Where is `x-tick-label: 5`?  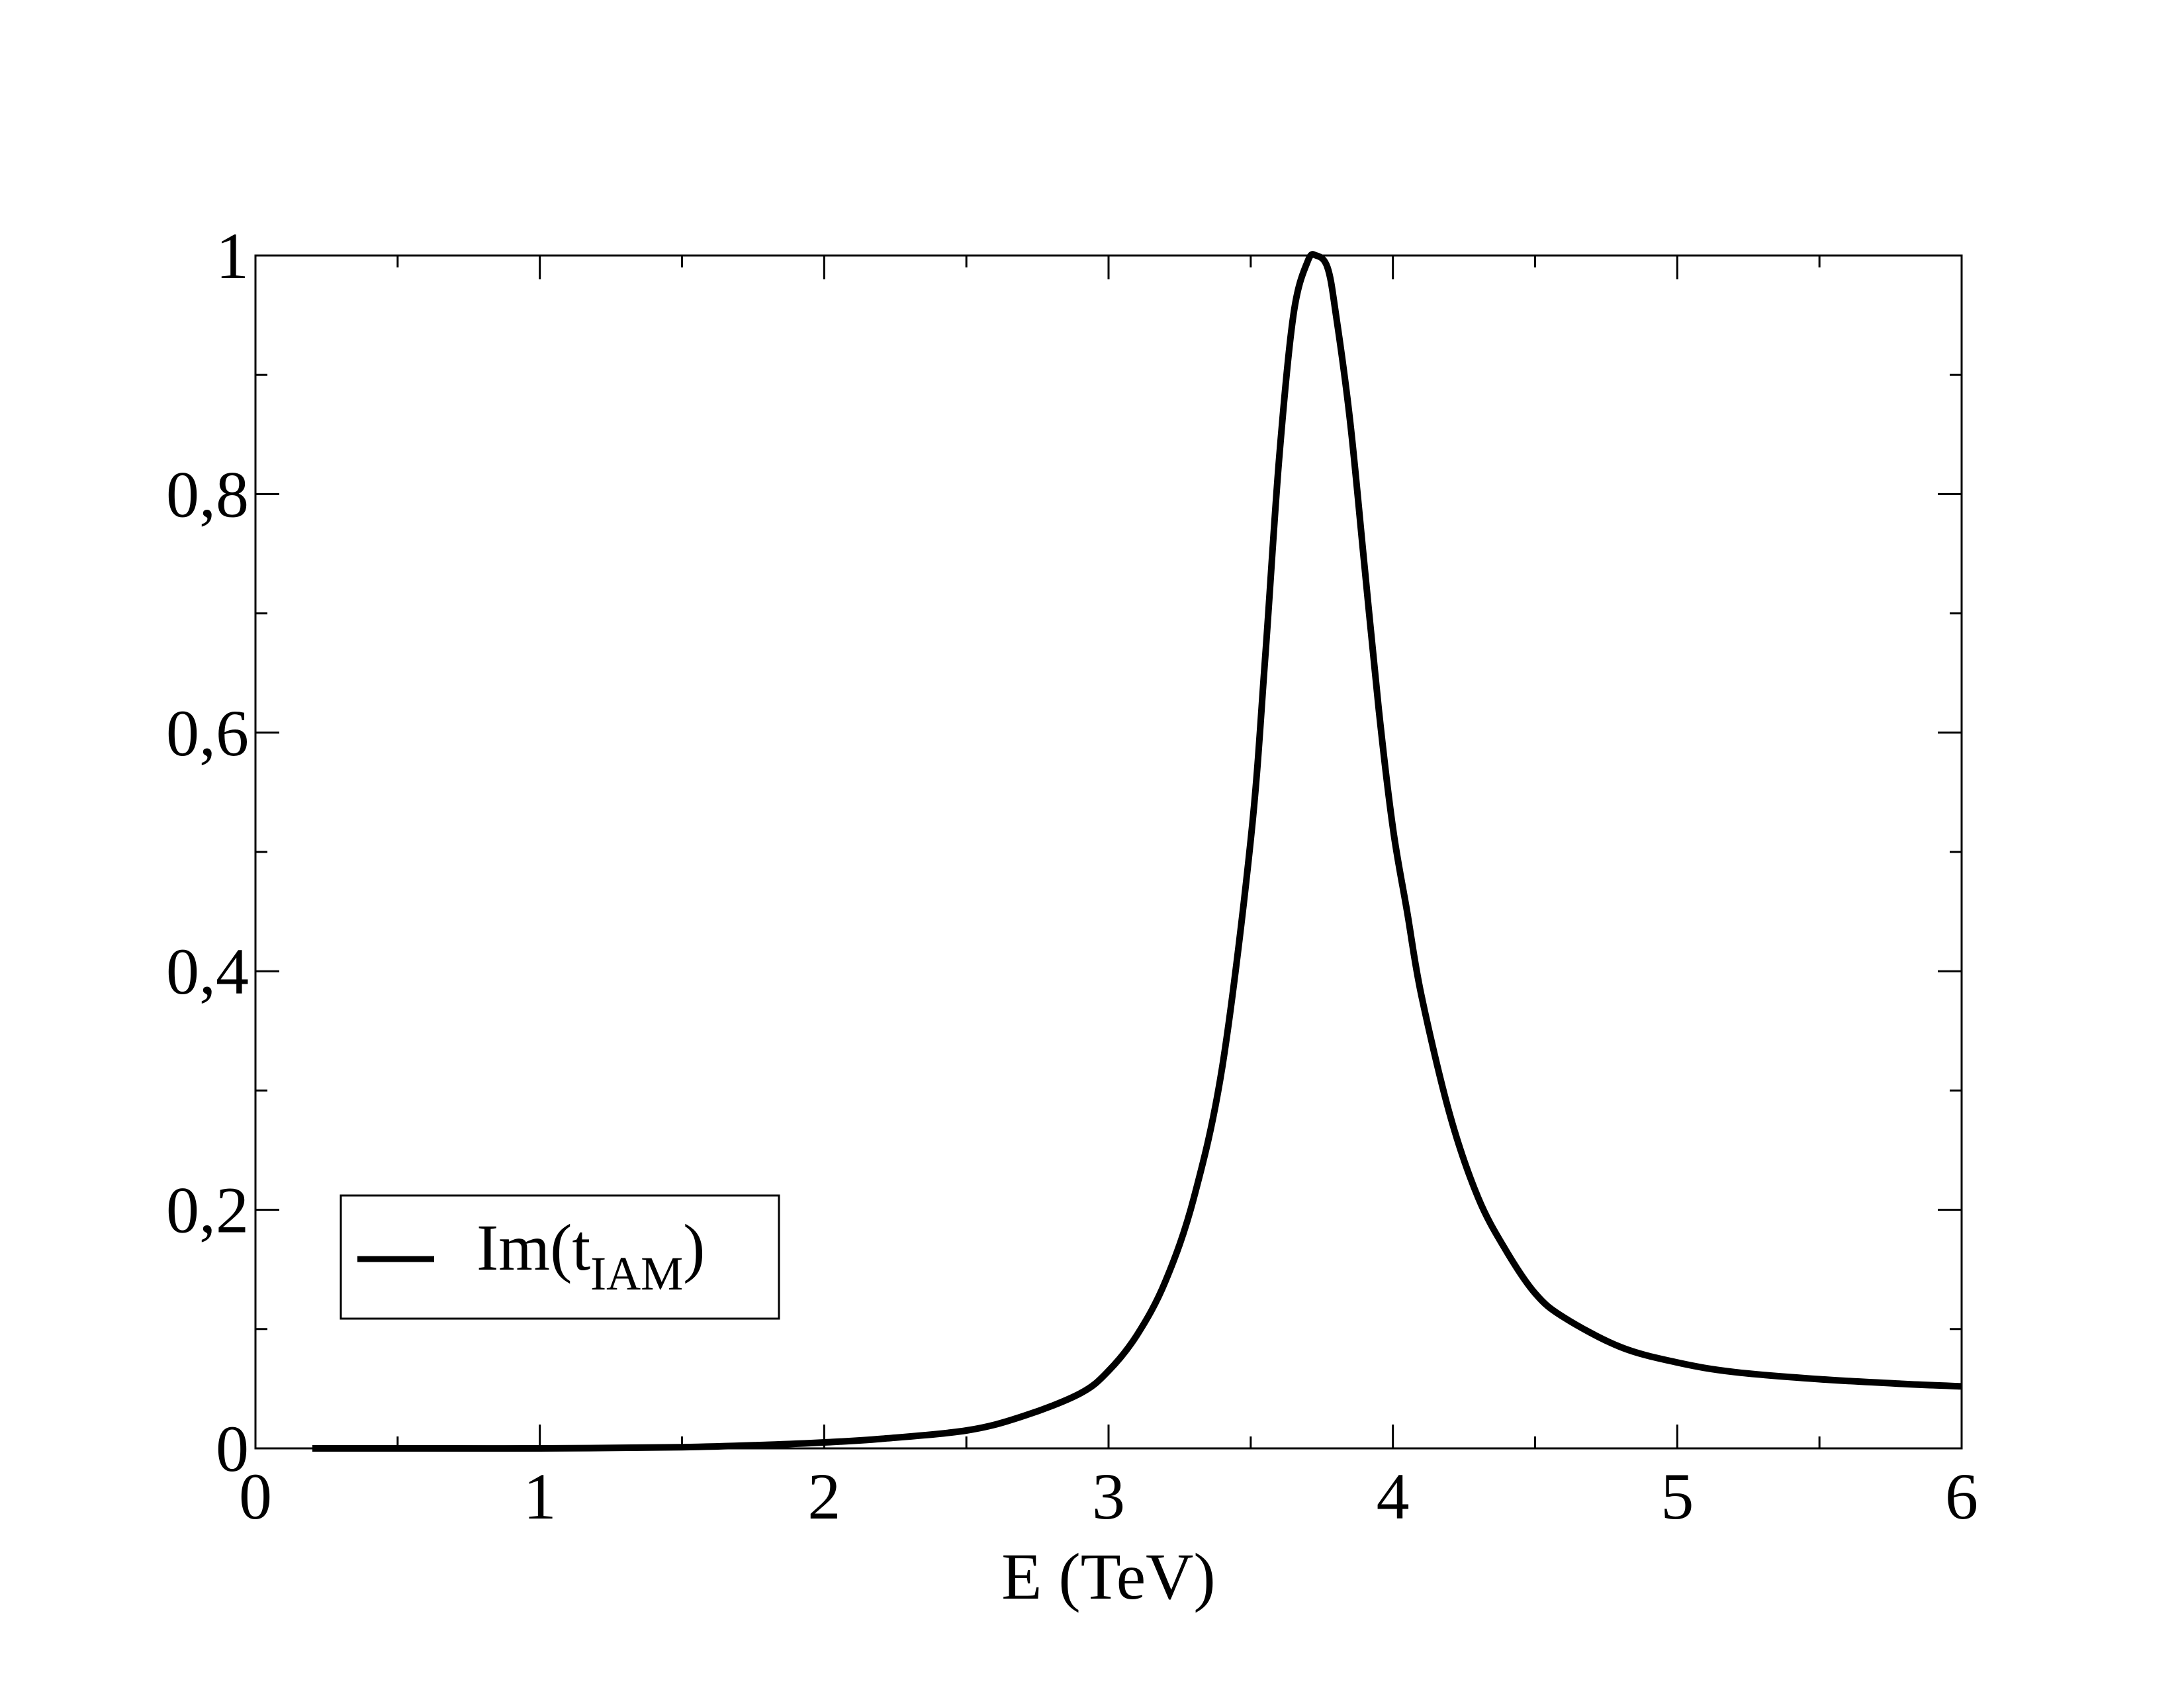 x-tick-label: 5 is located at coordinates (1678, 1496).